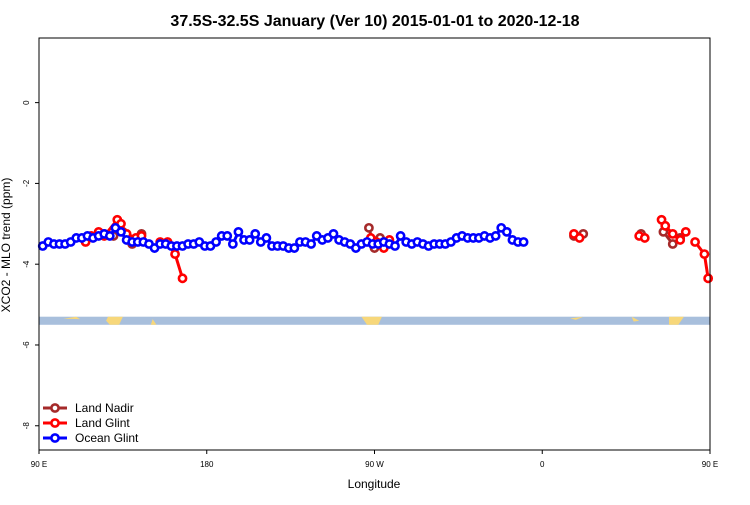  I want to click on legend-label: Land Nadir, so click(104, 408).